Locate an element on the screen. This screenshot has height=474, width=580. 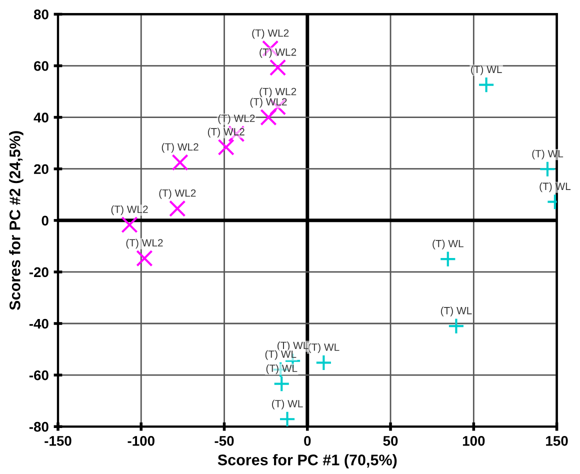
y-tick-label: -60 is located at coordinates (38, 375).